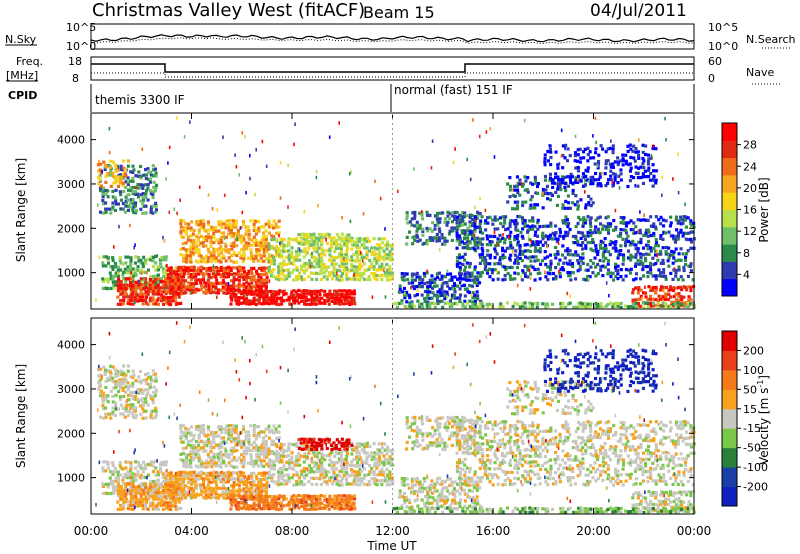  Describe the element at coordinates (81, 27) in the screenshot. I see `noise-tick-left-top: 10^5` at that location.